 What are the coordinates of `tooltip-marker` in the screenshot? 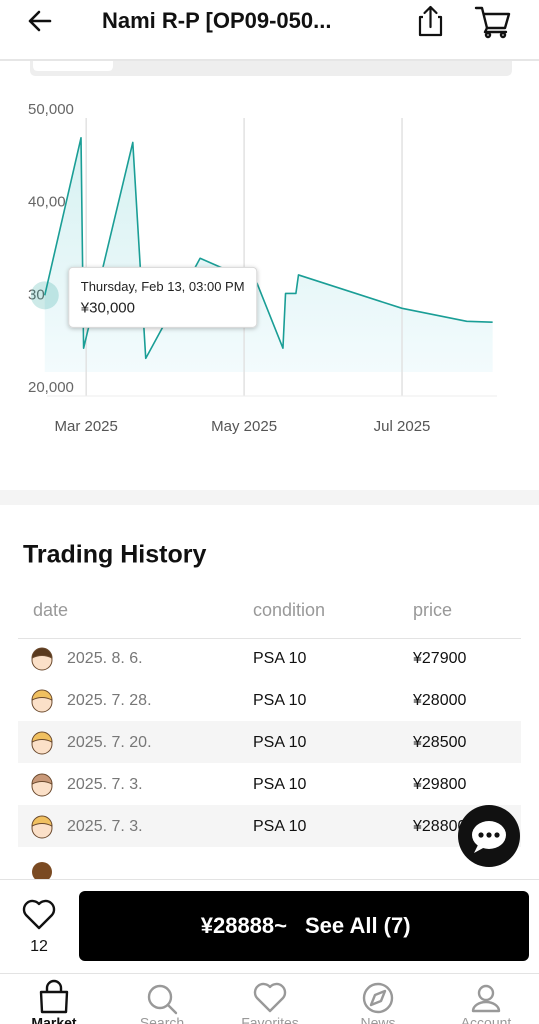 It's located at (44, 295).